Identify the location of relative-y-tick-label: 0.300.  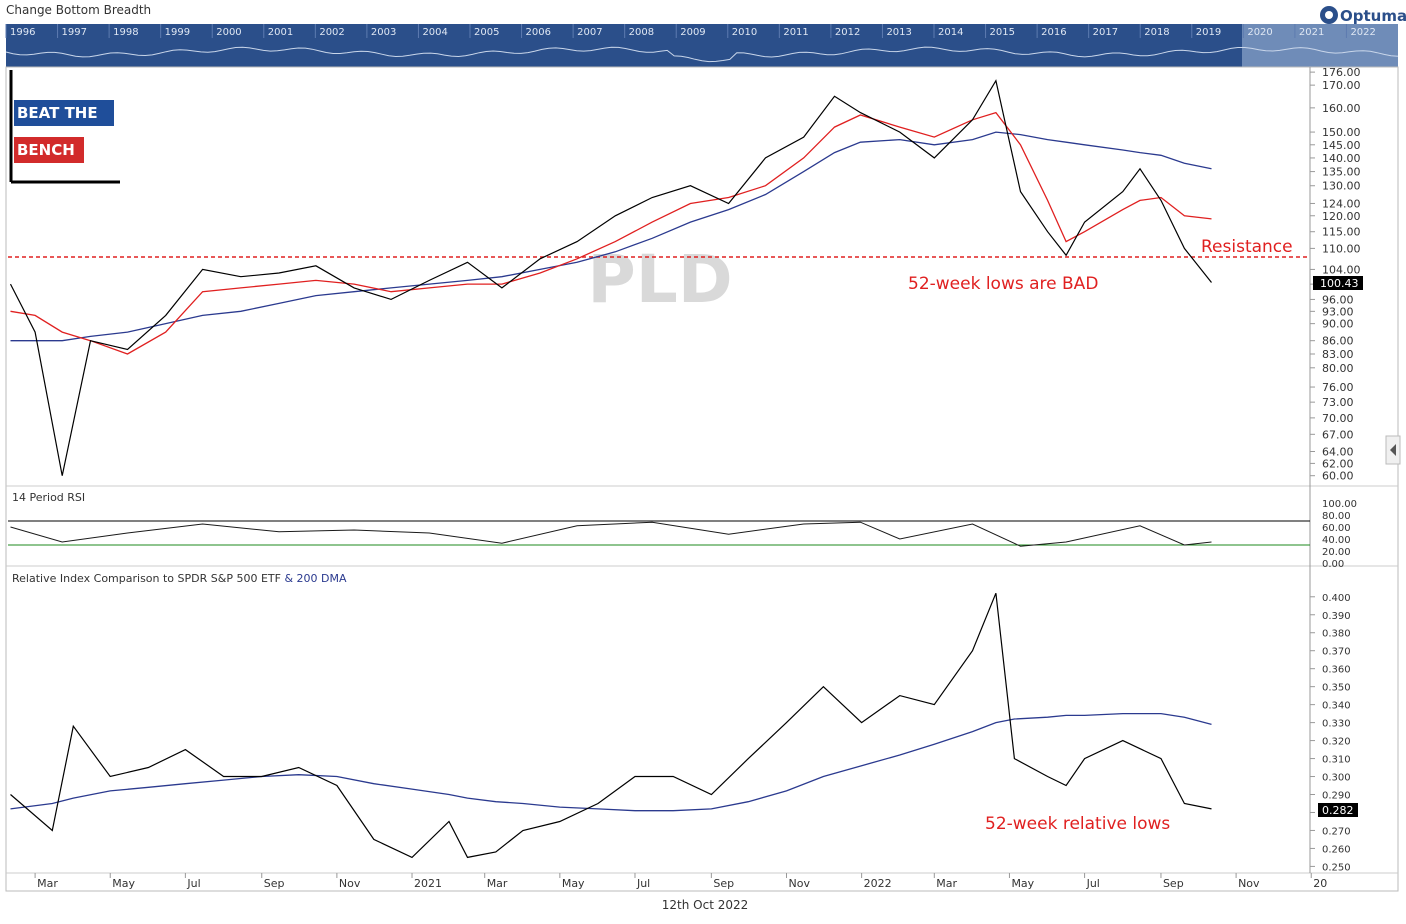
(1336, 778).